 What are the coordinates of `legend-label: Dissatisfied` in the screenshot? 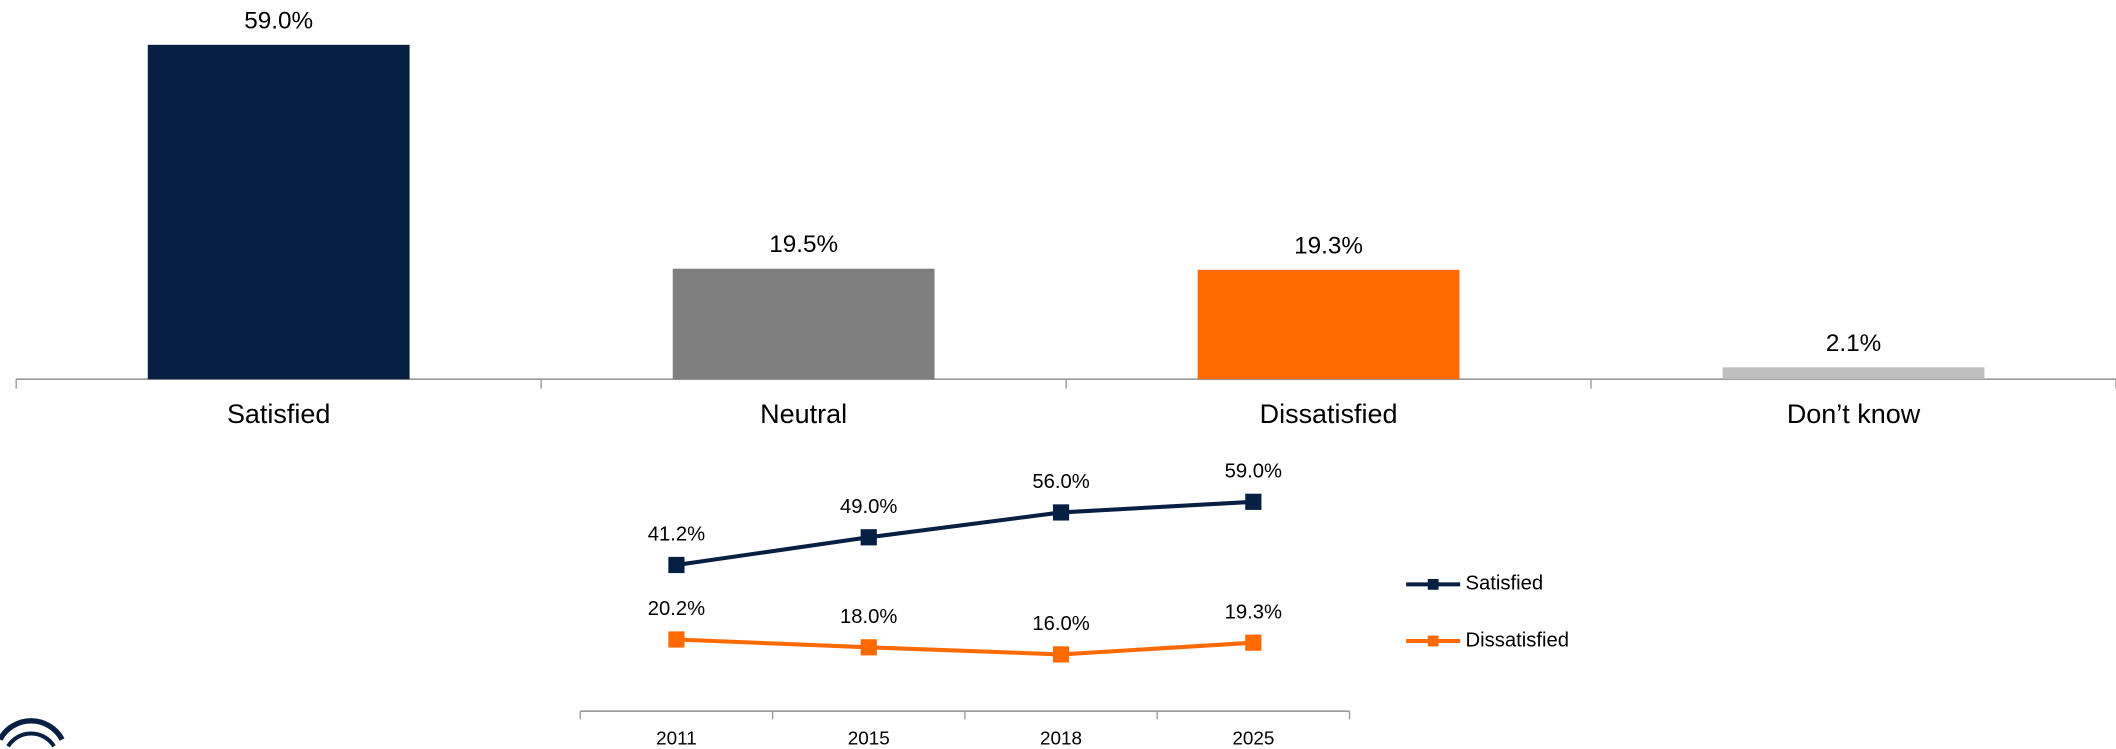 It's located at (1517, 640).